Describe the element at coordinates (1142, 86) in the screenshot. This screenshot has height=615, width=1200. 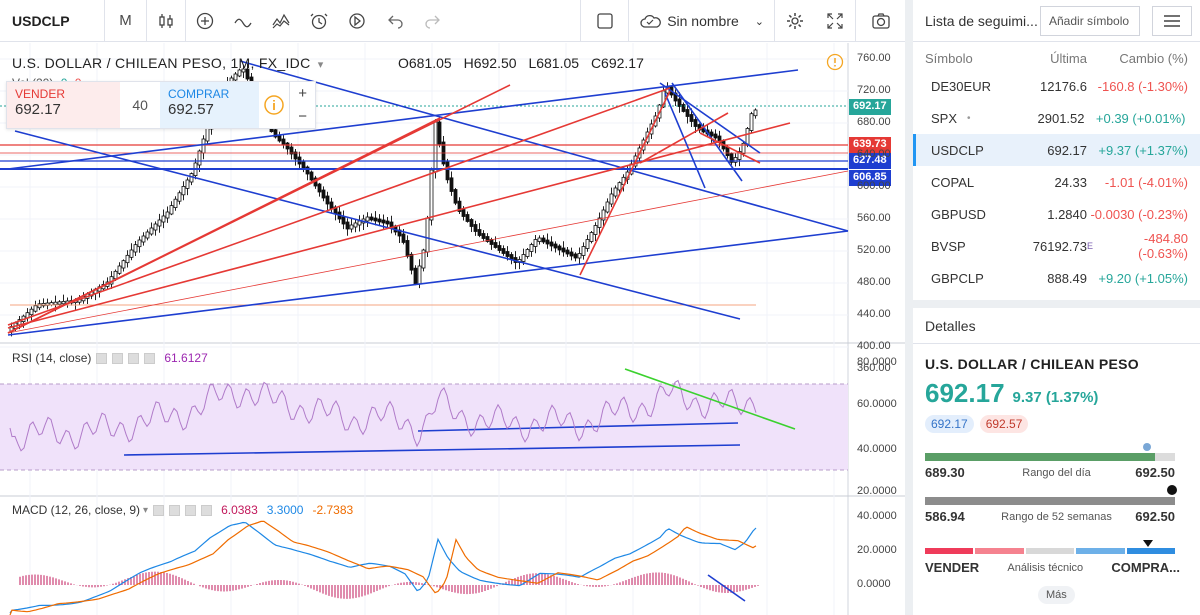
I see `watchlist-change: -160.8 (-1.30%)` at that location.